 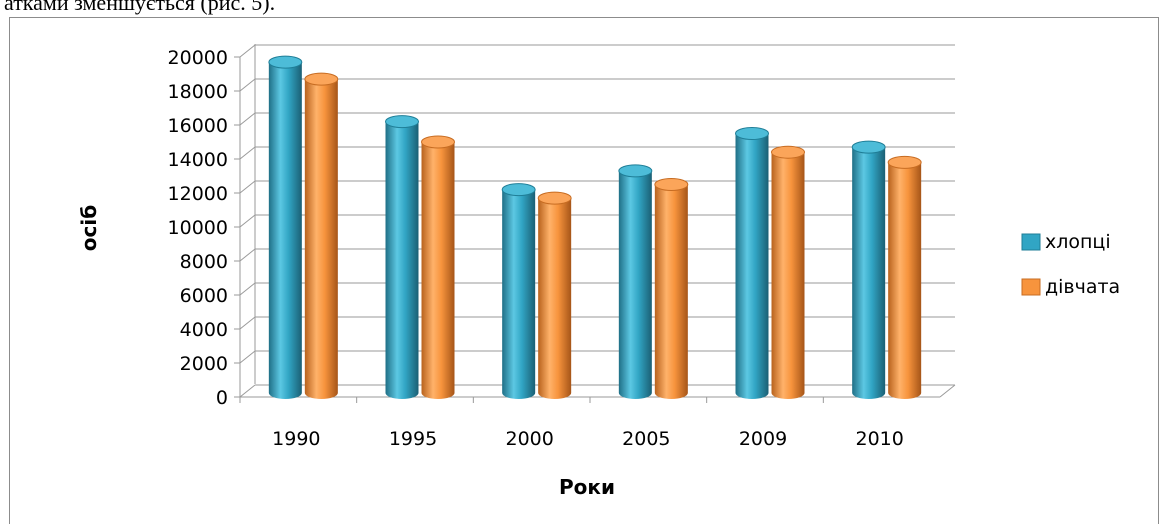 I want to click on y-tick-label: 18000, so click(x=198, y=92).